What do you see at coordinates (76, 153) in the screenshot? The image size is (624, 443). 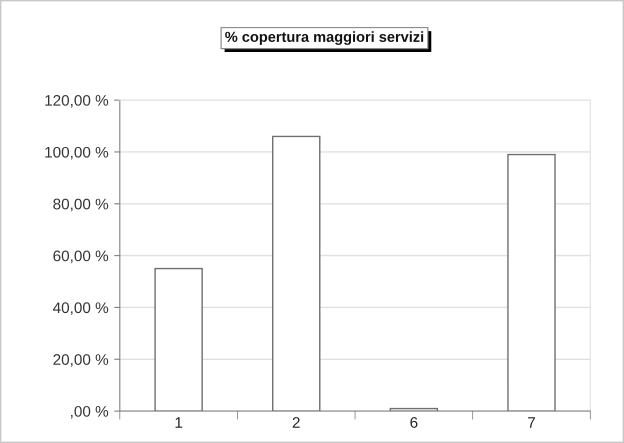 I see `y-tick-label: 100,00 %` at bounding box center [76, 153].